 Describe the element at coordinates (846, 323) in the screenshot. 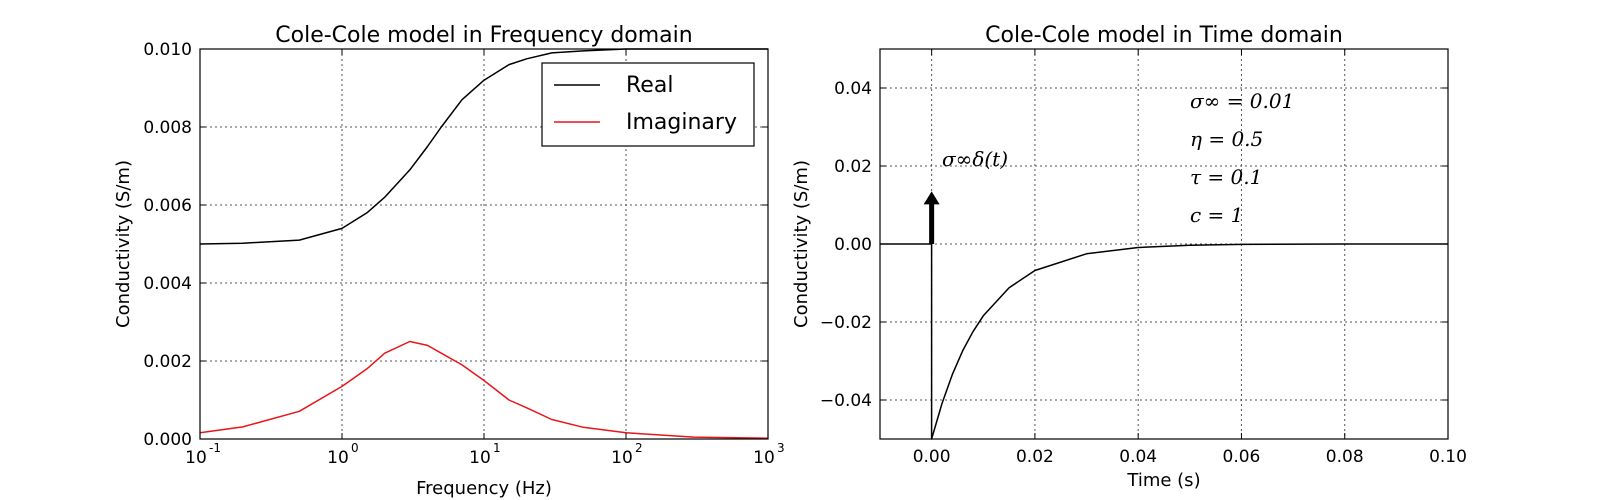

I see `time-y-tick-label: −0.02` at that location.